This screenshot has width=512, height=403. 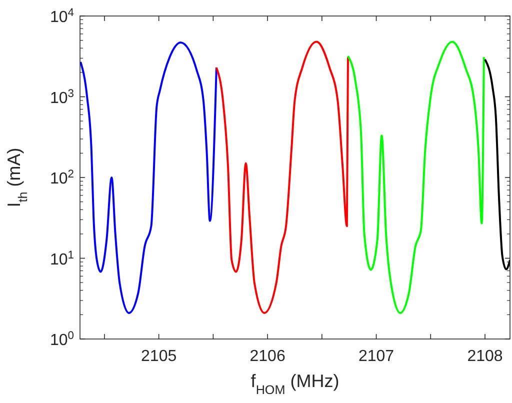 I want to click on y-tick-label: 10$^{1}$, so click(x=62, y=258).